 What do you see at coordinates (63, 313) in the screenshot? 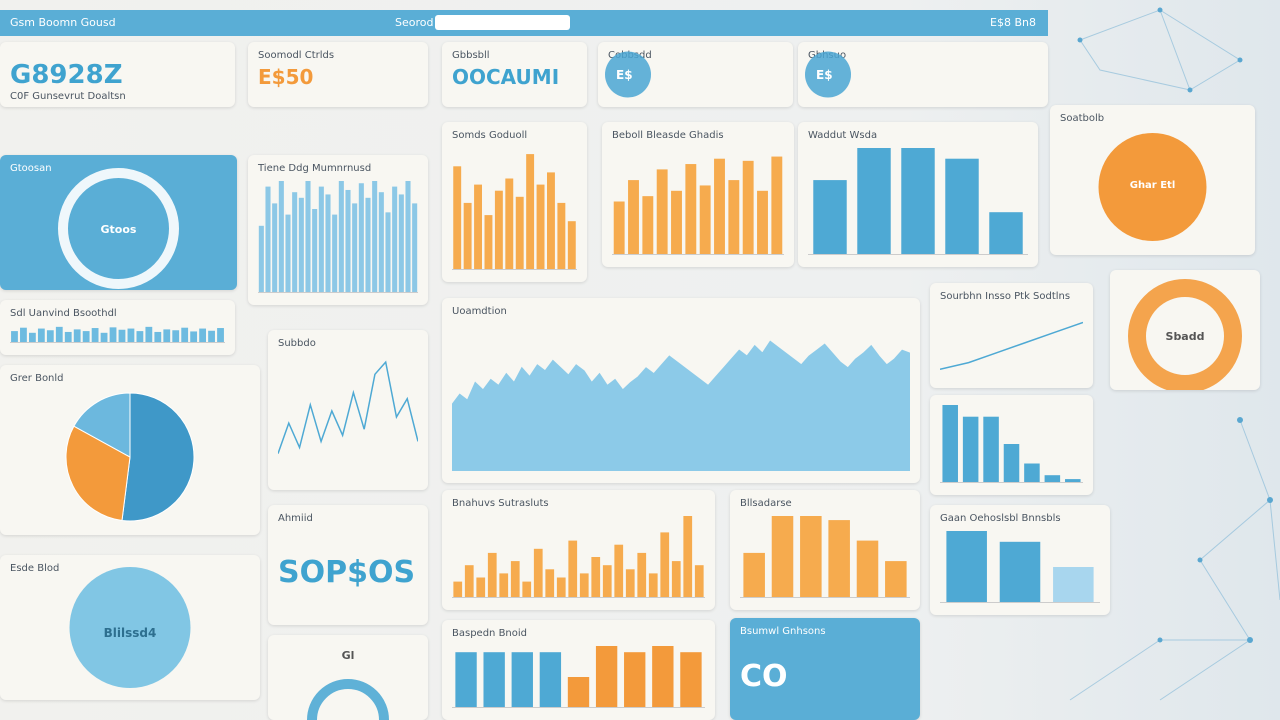
I see `panel-title: Sdl Uanvind Bsoothdl` at bounding box center [63, 313].